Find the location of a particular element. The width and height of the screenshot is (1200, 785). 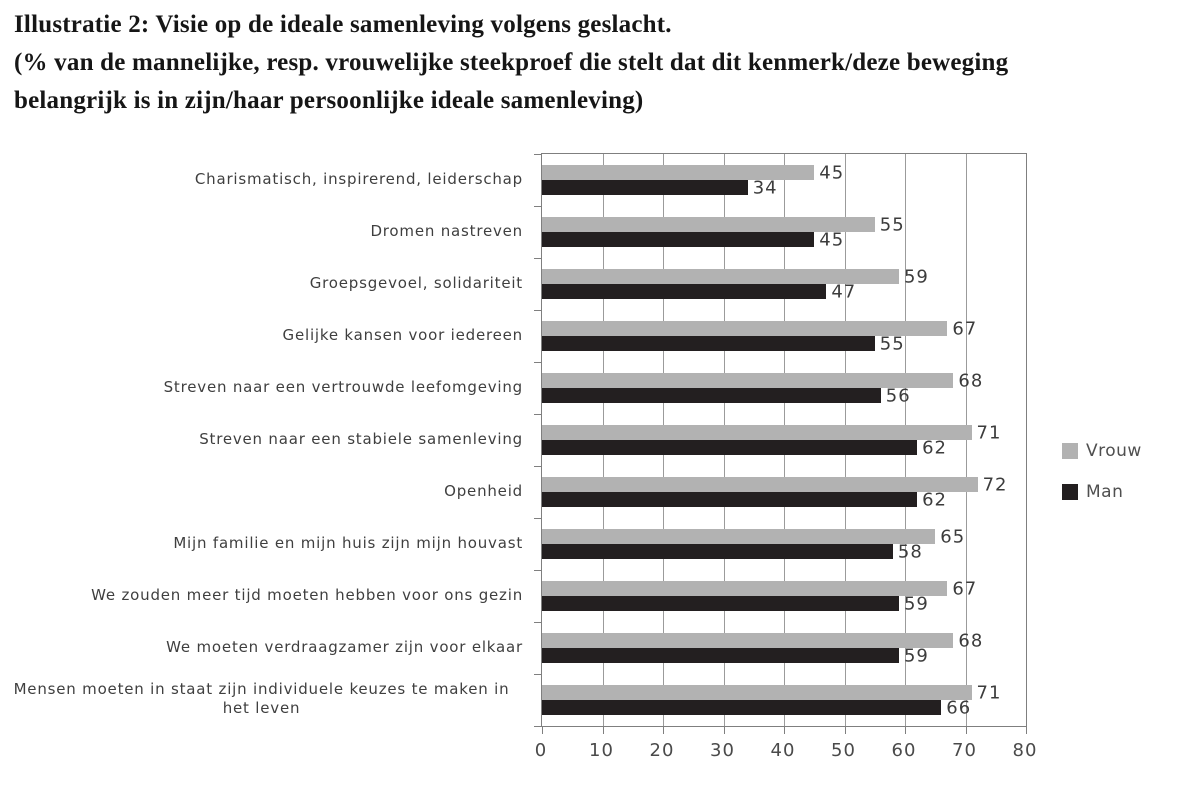

bar-group: 71 62 is located at coordinates (784, 440).